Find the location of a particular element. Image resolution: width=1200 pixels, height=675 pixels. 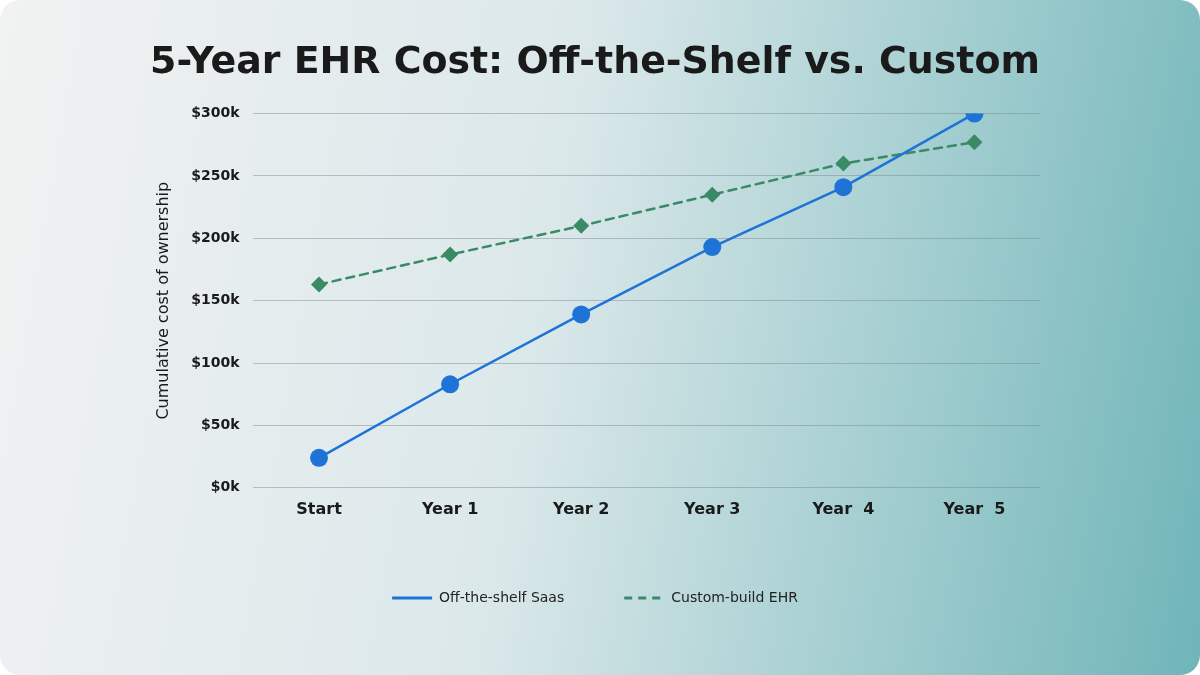

legend-label: Custom-build EHR is located at coordinates (735, 596).